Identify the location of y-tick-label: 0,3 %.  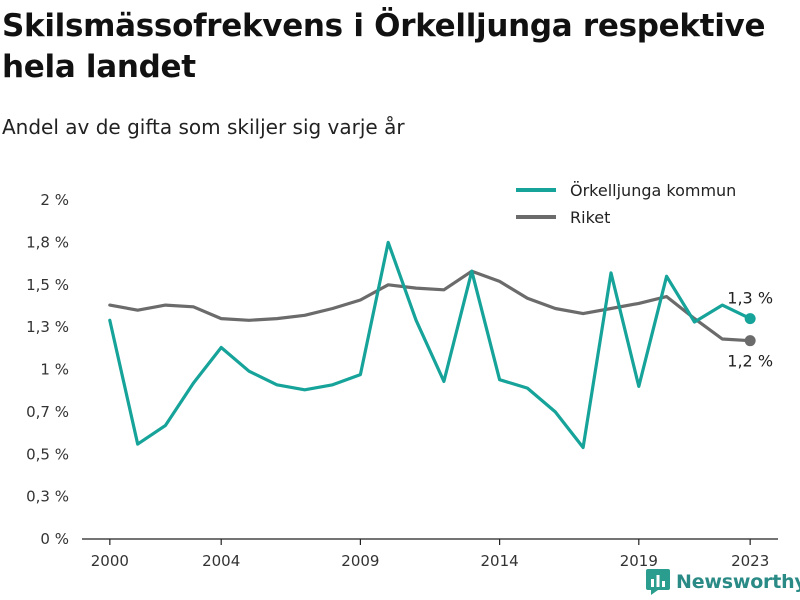
(47, 497).